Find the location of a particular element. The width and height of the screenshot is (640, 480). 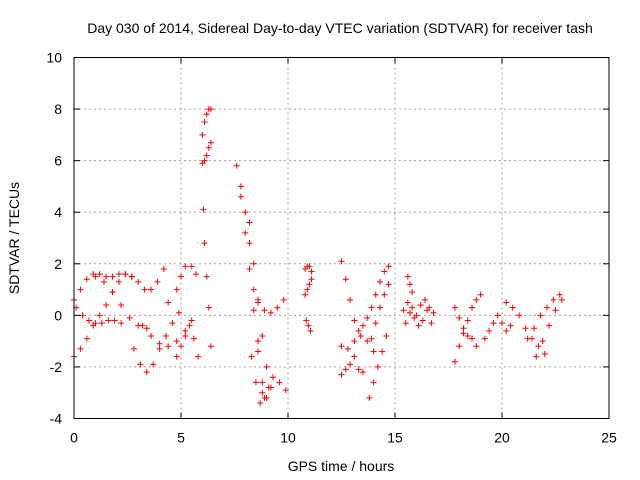

x-tick-label: 10 is located at coordinates (288, 438).